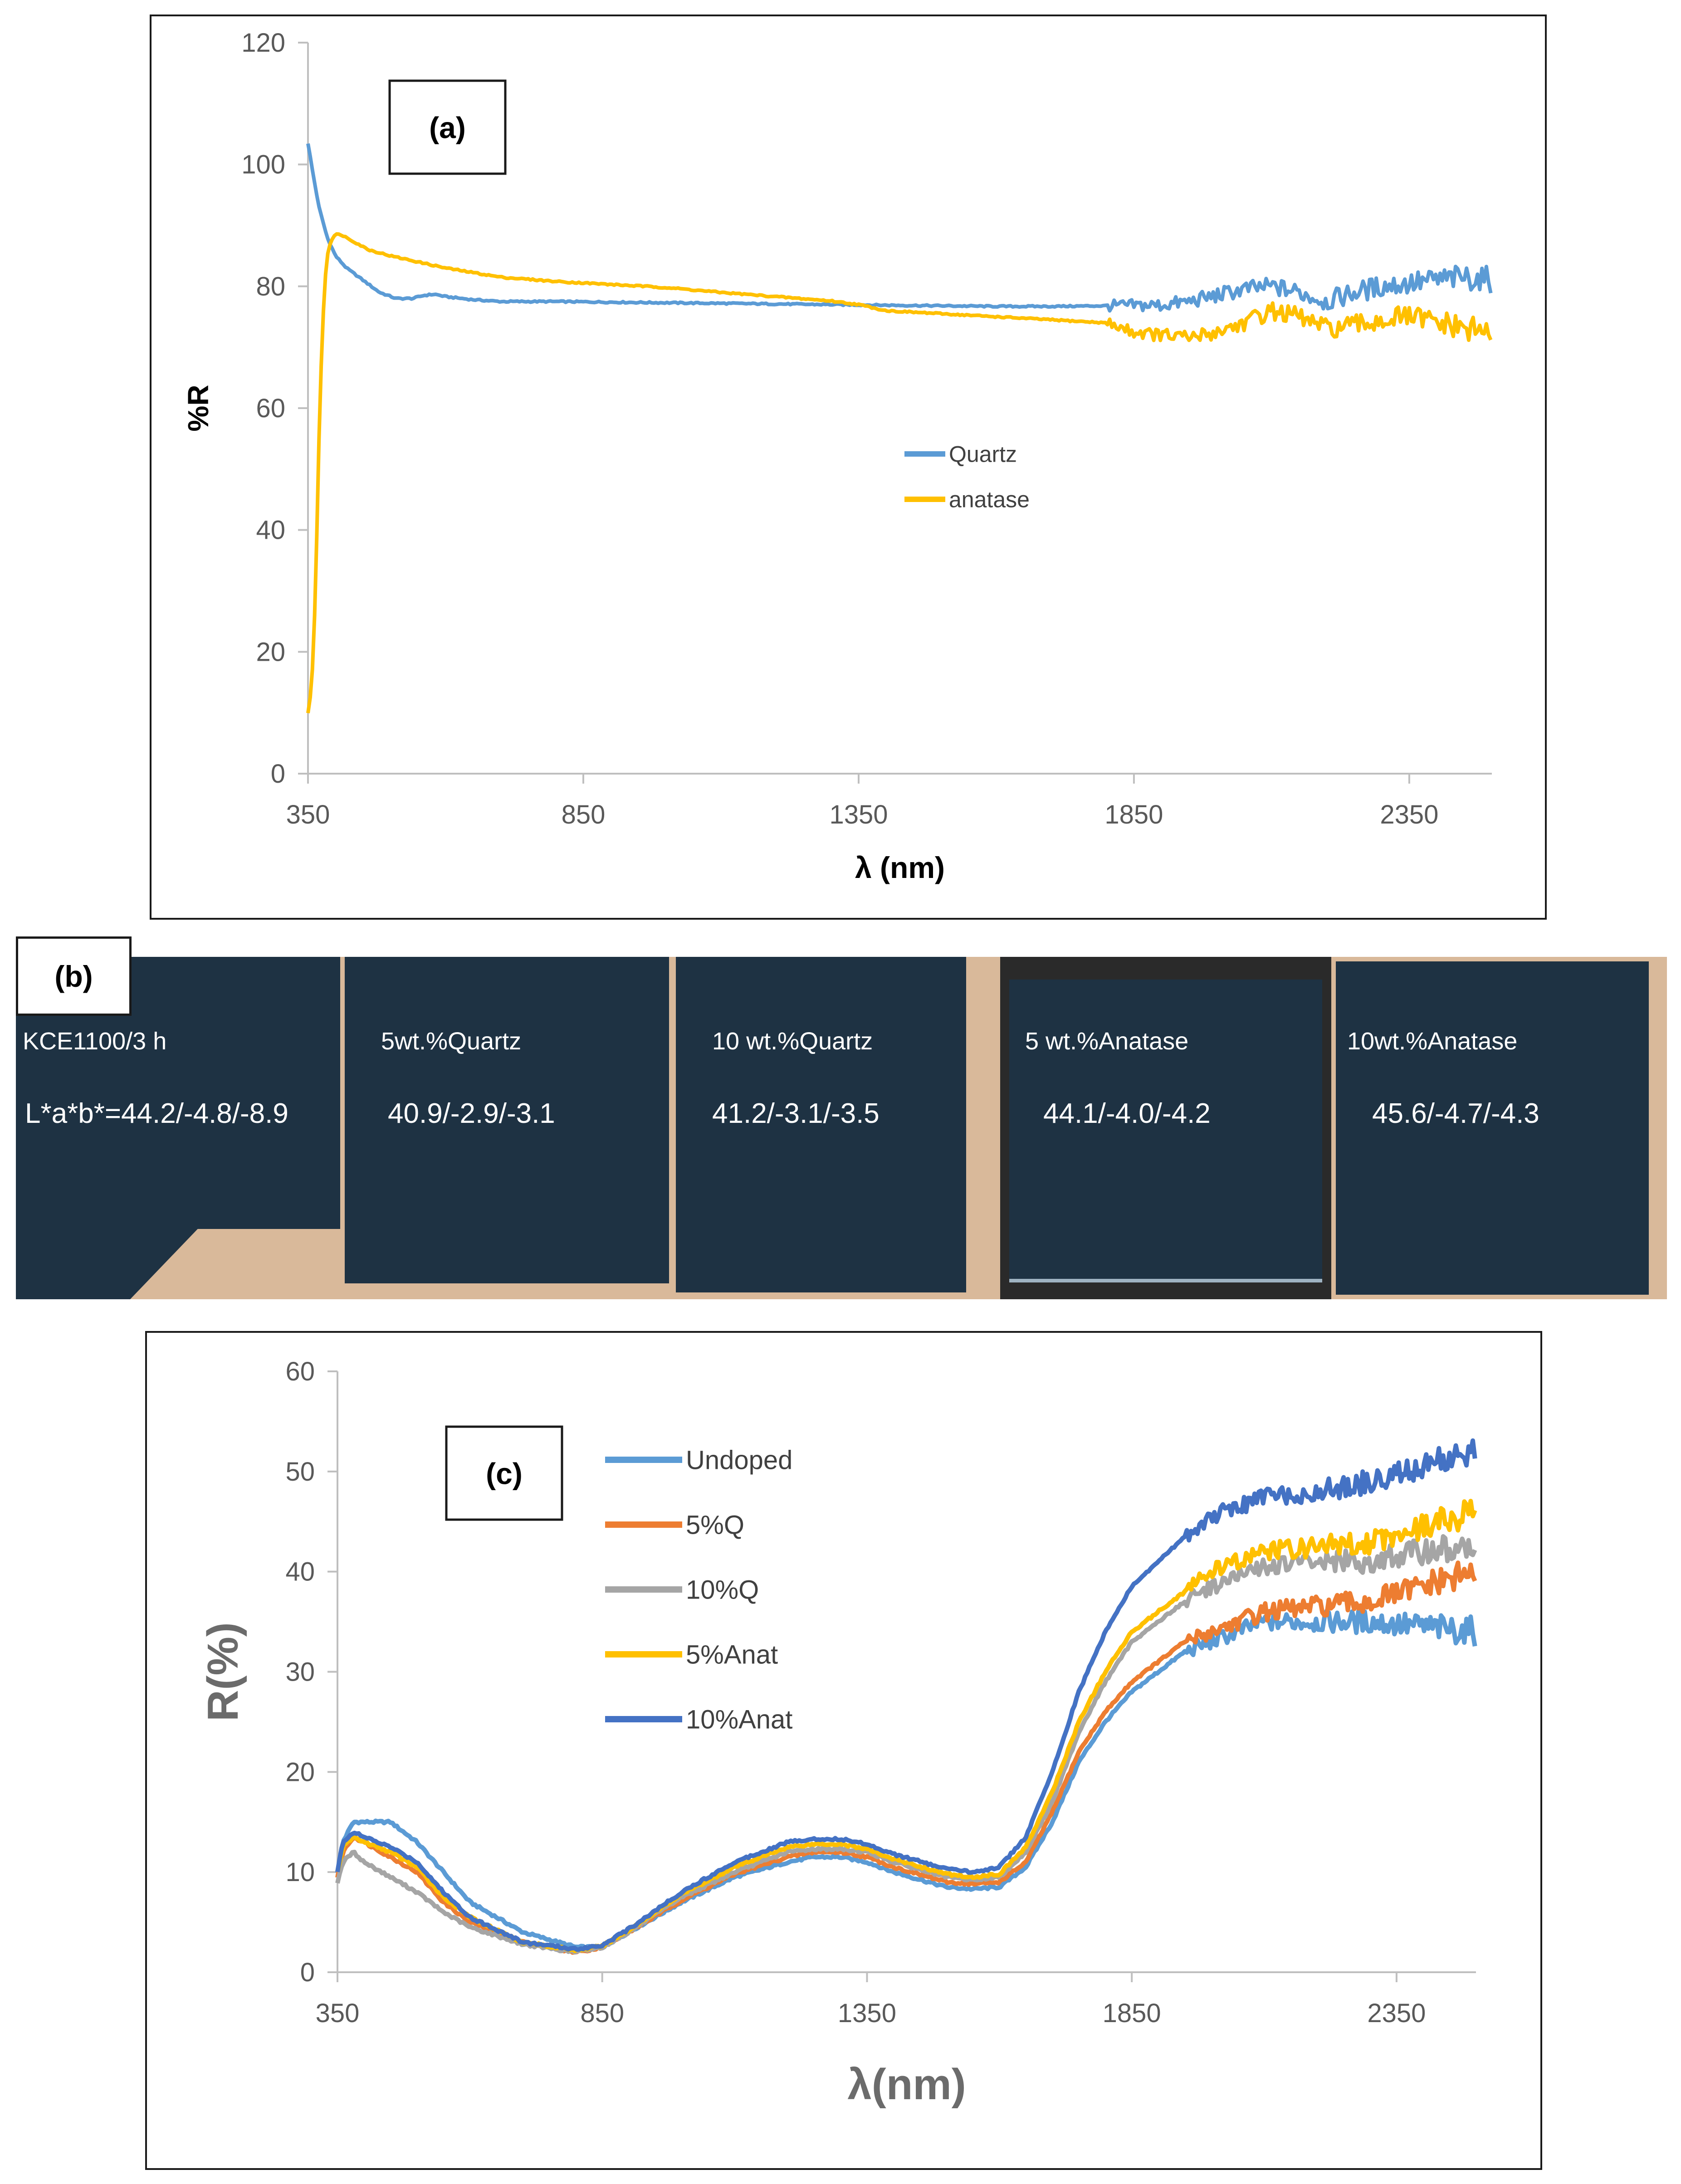  I want to click on y-axis-title: R(%), so click(223, 1671).